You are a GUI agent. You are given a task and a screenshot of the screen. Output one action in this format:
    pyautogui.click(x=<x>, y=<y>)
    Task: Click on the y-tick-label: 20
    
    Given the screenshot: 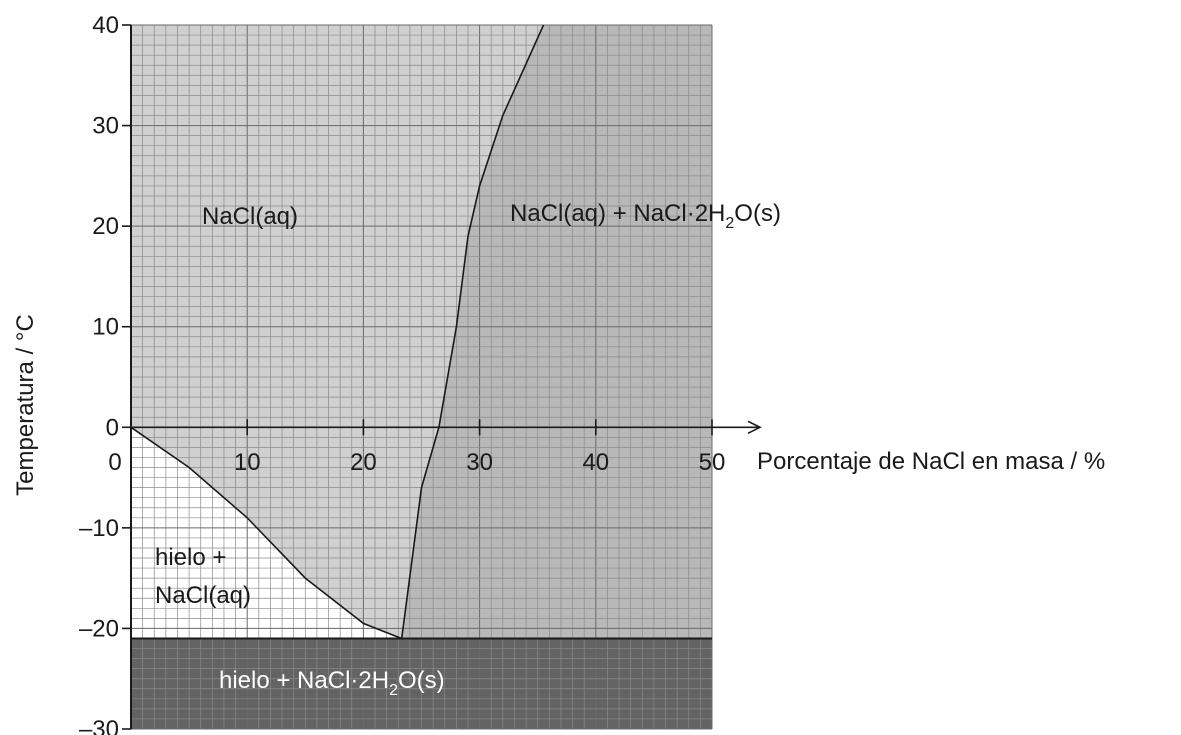 What is the action you would take?
    pyautogui.click(x=105, y=226)
    